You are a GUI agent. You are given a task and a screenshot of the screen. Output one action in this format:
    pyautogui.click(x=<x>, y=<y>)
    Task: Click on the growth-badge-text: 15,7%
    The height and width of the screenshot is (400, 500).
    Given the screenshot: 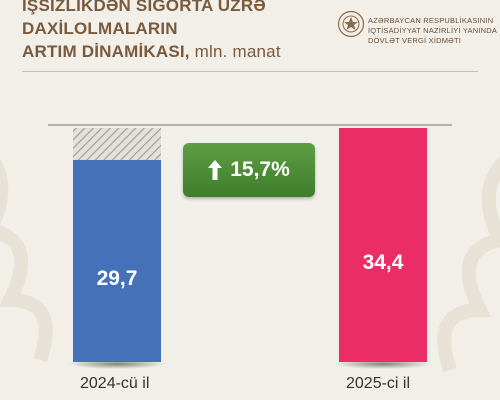 What is the action you would take?
    pyautogui.click(x=260, y=169)
    